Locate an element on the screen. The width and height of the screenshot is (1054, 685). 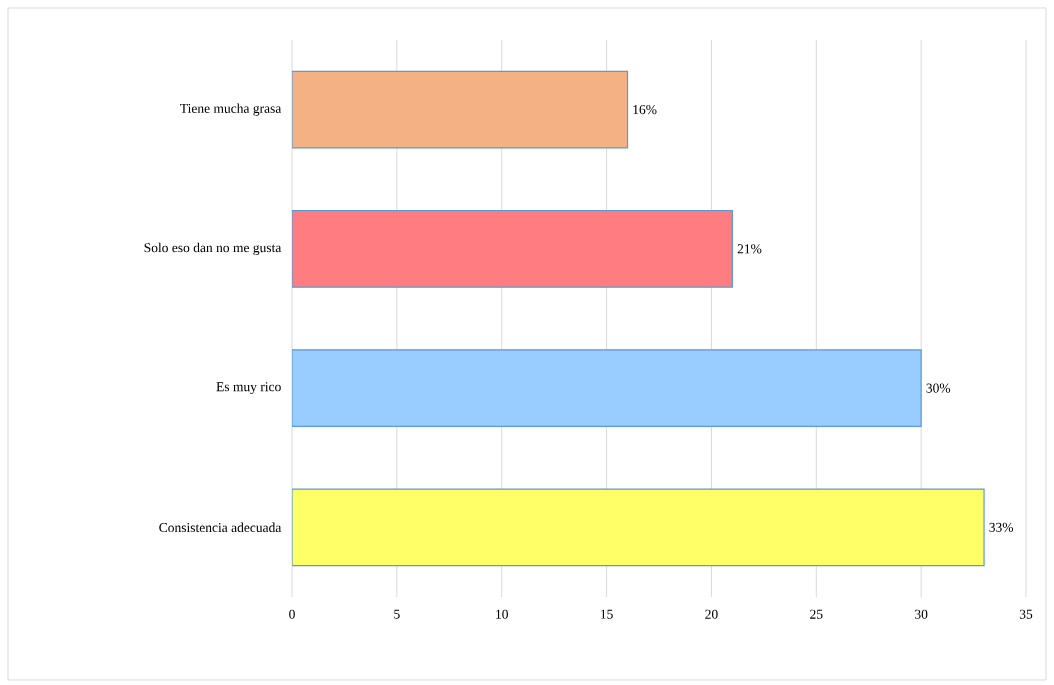
data-label: 21% is located at coordinates (749, 249).